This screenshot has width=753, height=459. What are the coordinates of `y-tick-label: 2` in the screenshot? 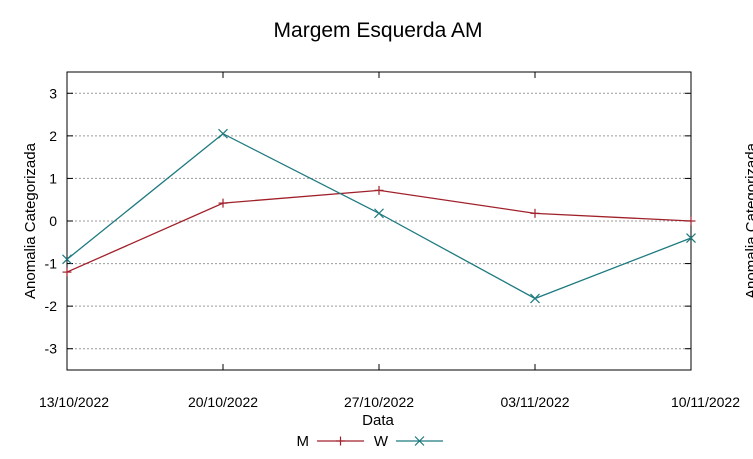 It's located at (53, 136).